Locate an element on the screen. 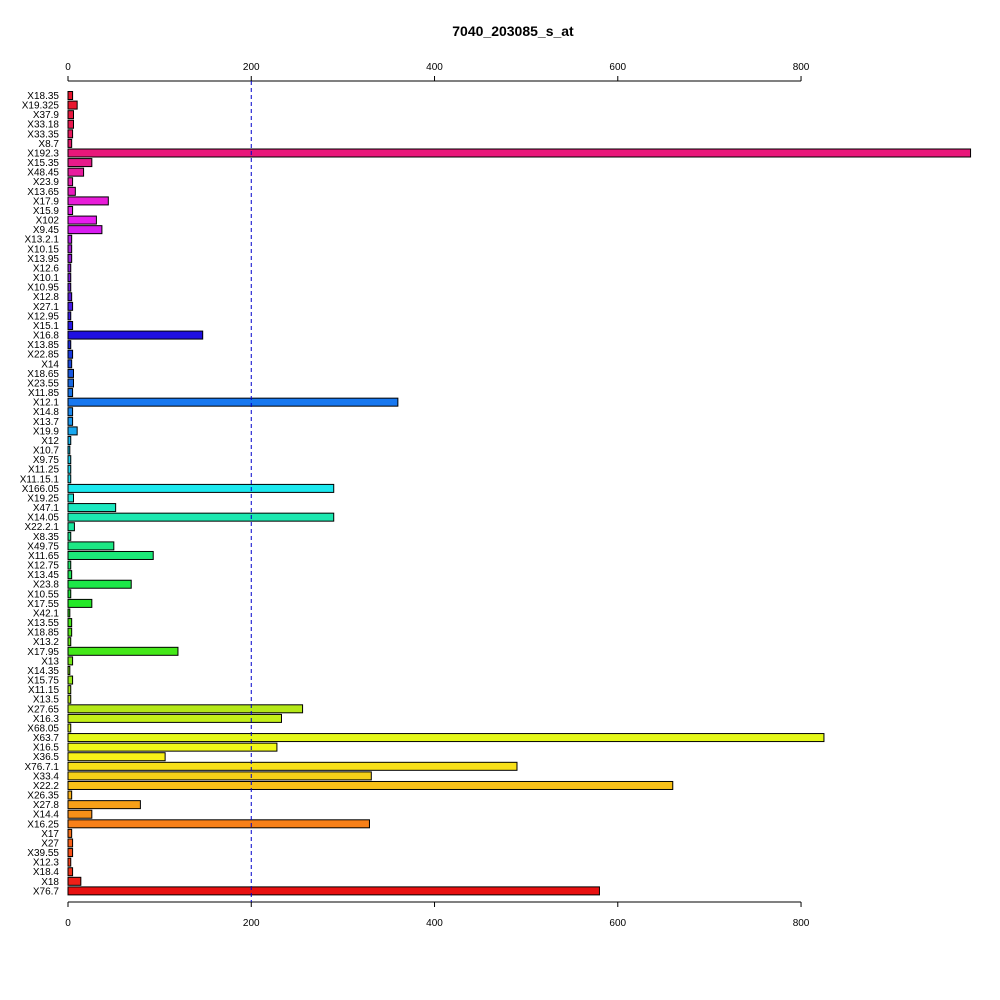  category-label: X14.4 is located at coordinates (46, 815).